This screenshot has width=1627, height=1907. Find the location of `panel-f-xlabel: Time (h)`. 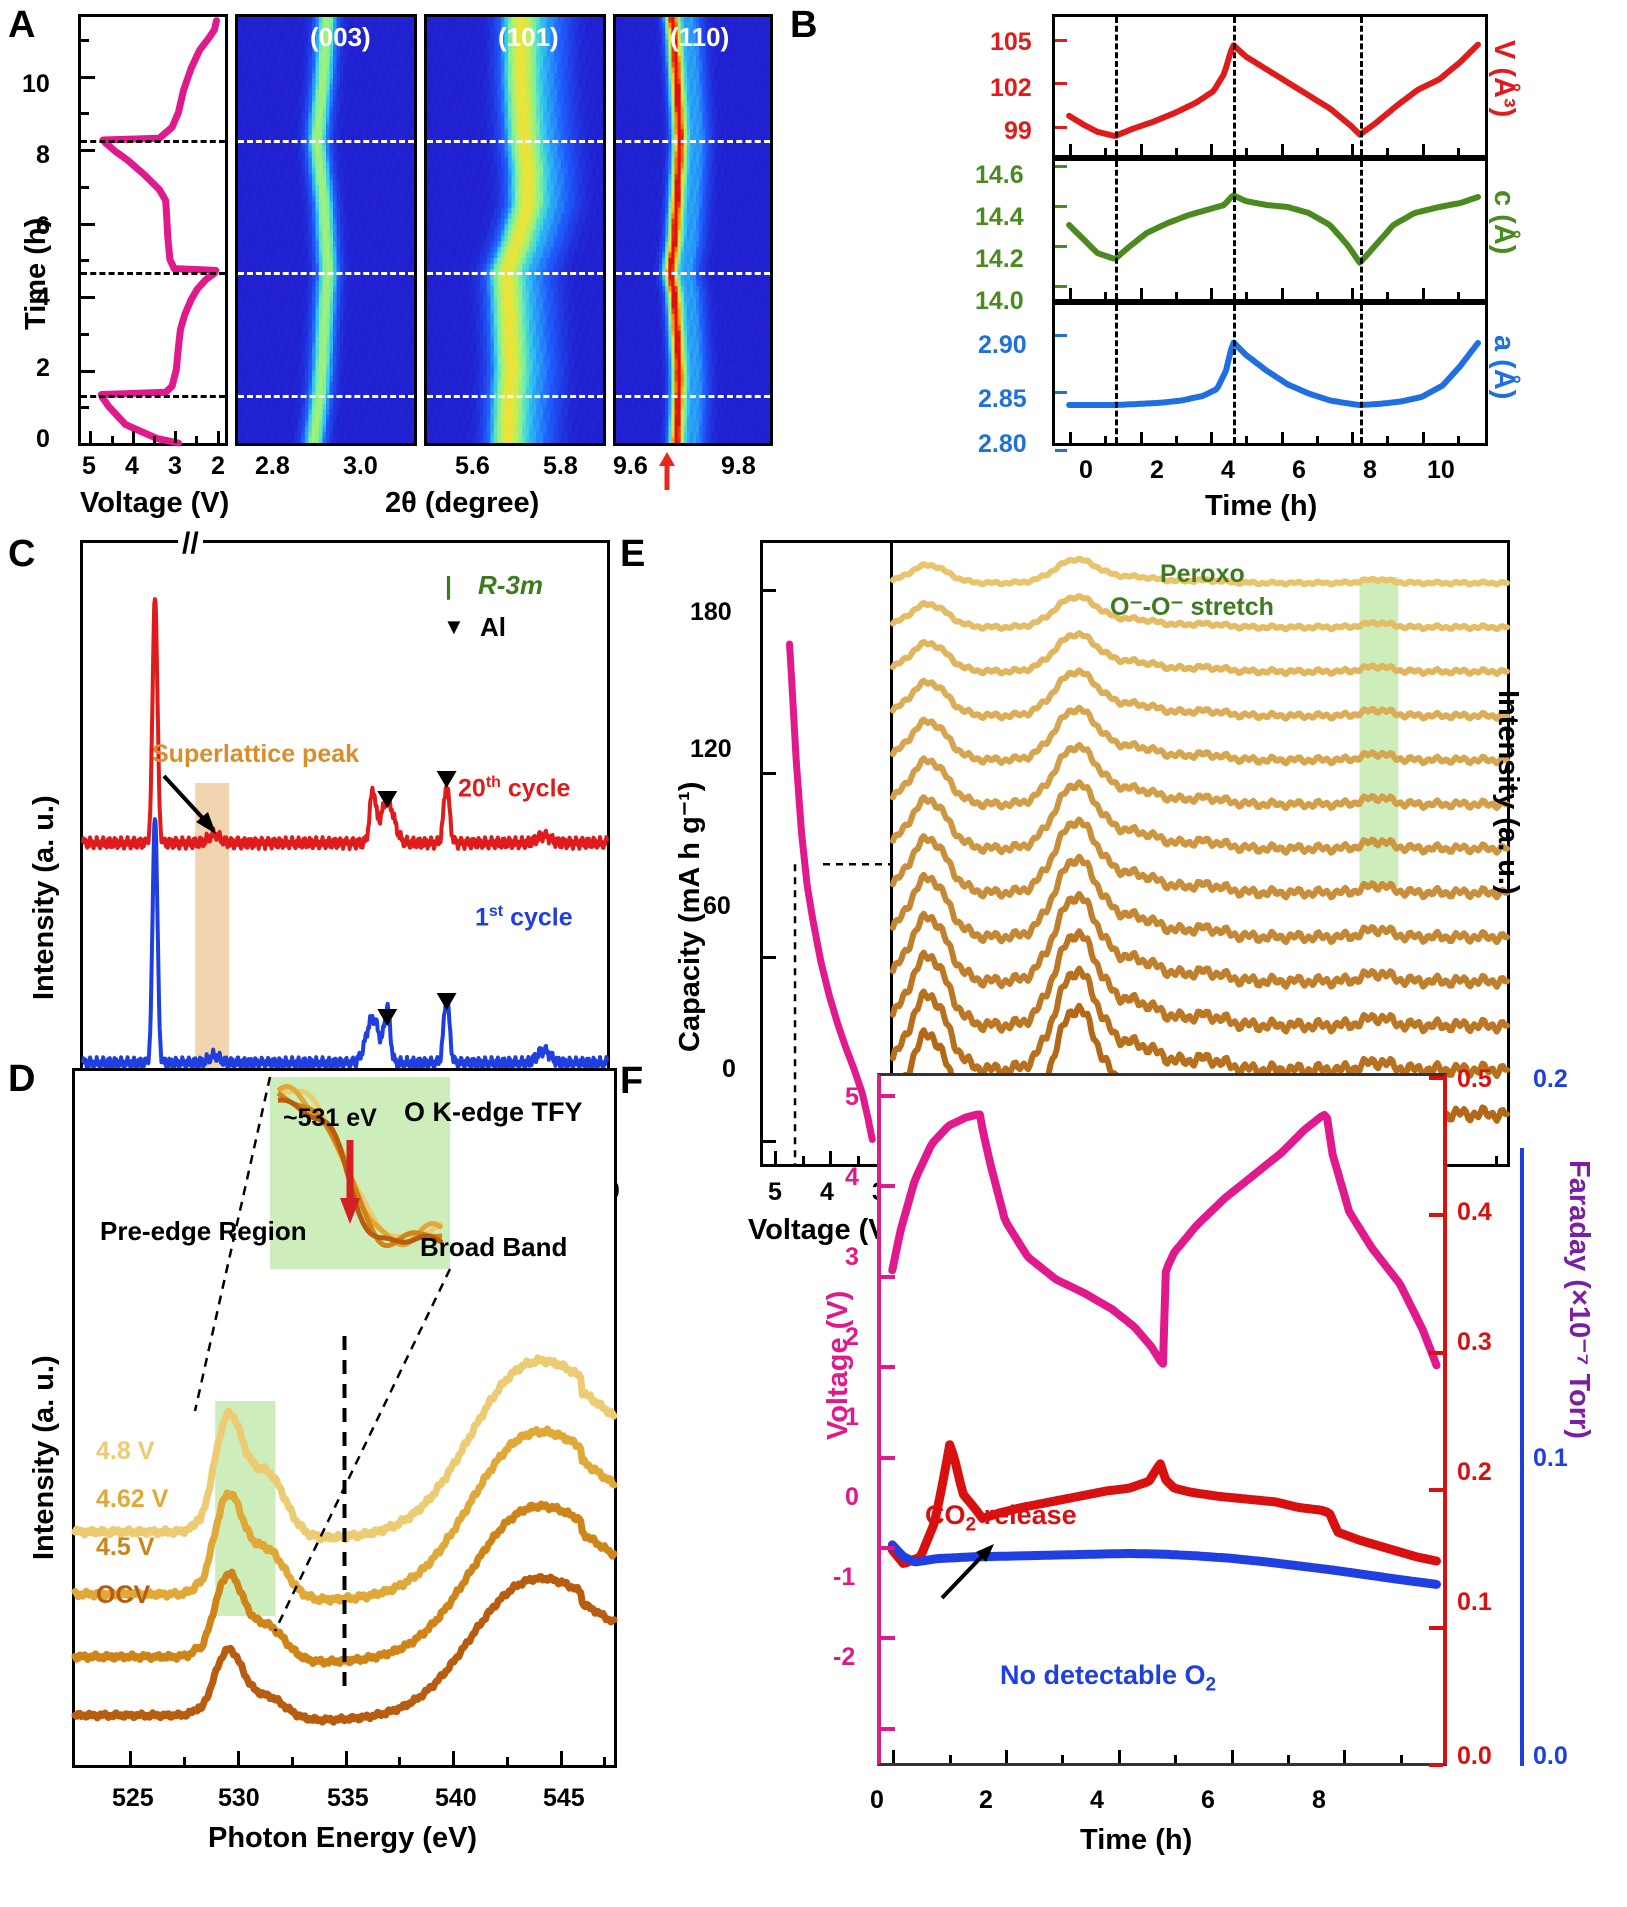

panel-f-xlabel: Time (h) is located at coordinates (1136, 1840).